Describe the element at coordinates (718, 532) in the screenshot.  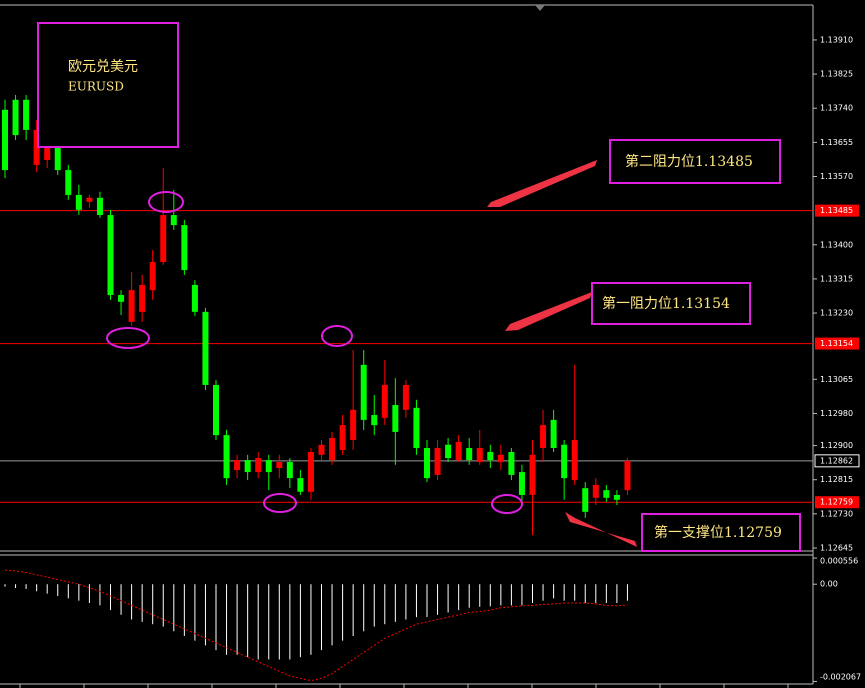
I see `annotation: 第一支撑位1.12759` at that location.